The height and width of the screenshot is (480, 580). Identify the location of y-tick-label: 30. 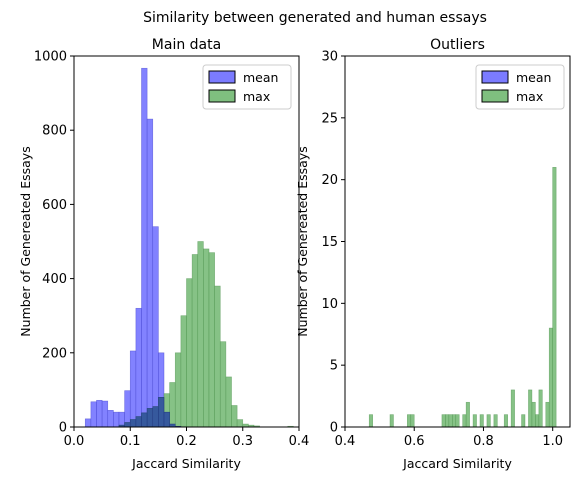
(329, 57).